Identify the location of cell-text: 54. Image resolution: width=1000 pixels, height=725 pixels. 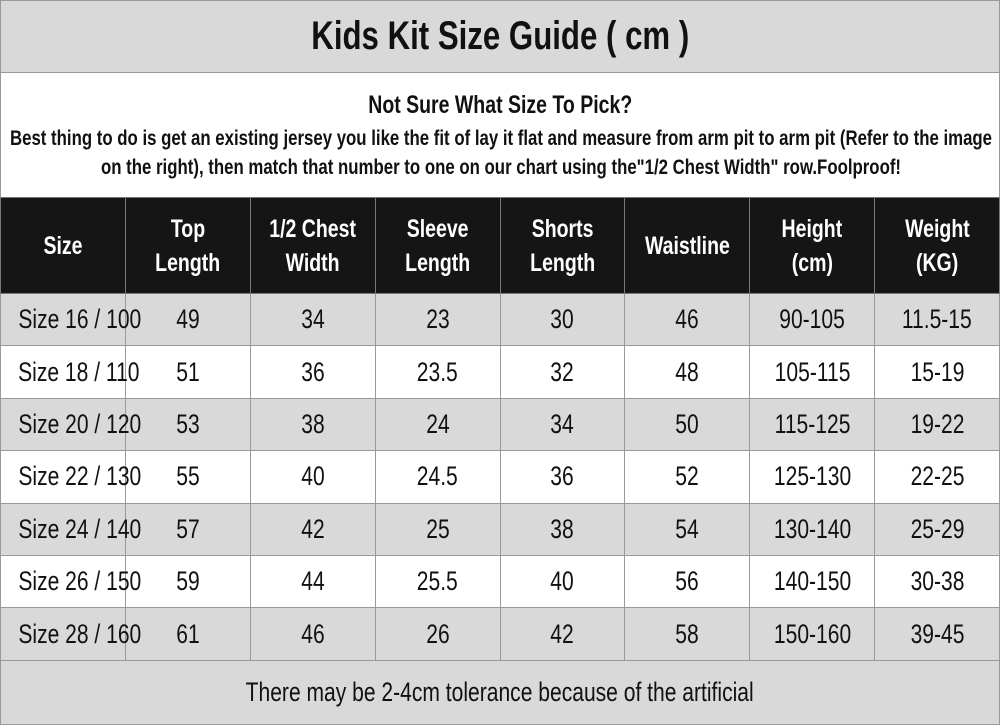
(687, 528).